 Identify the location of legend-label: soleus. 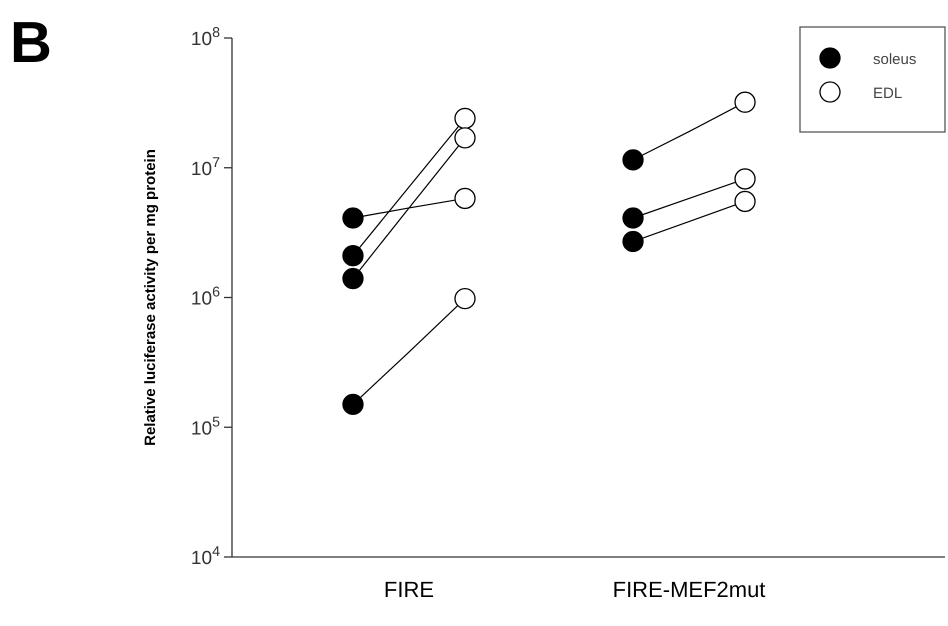
(894, 59).